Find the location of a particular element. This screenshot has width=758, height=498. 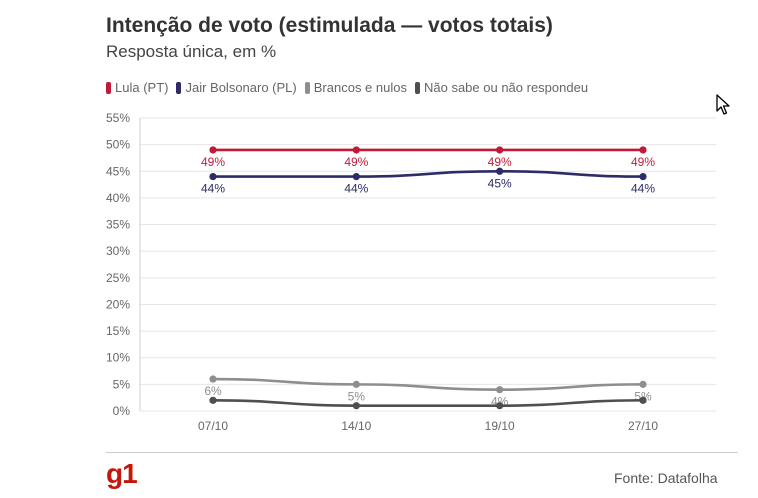

legend-label: Não sabe ou não respondeu is located at coordinates (506, 87).